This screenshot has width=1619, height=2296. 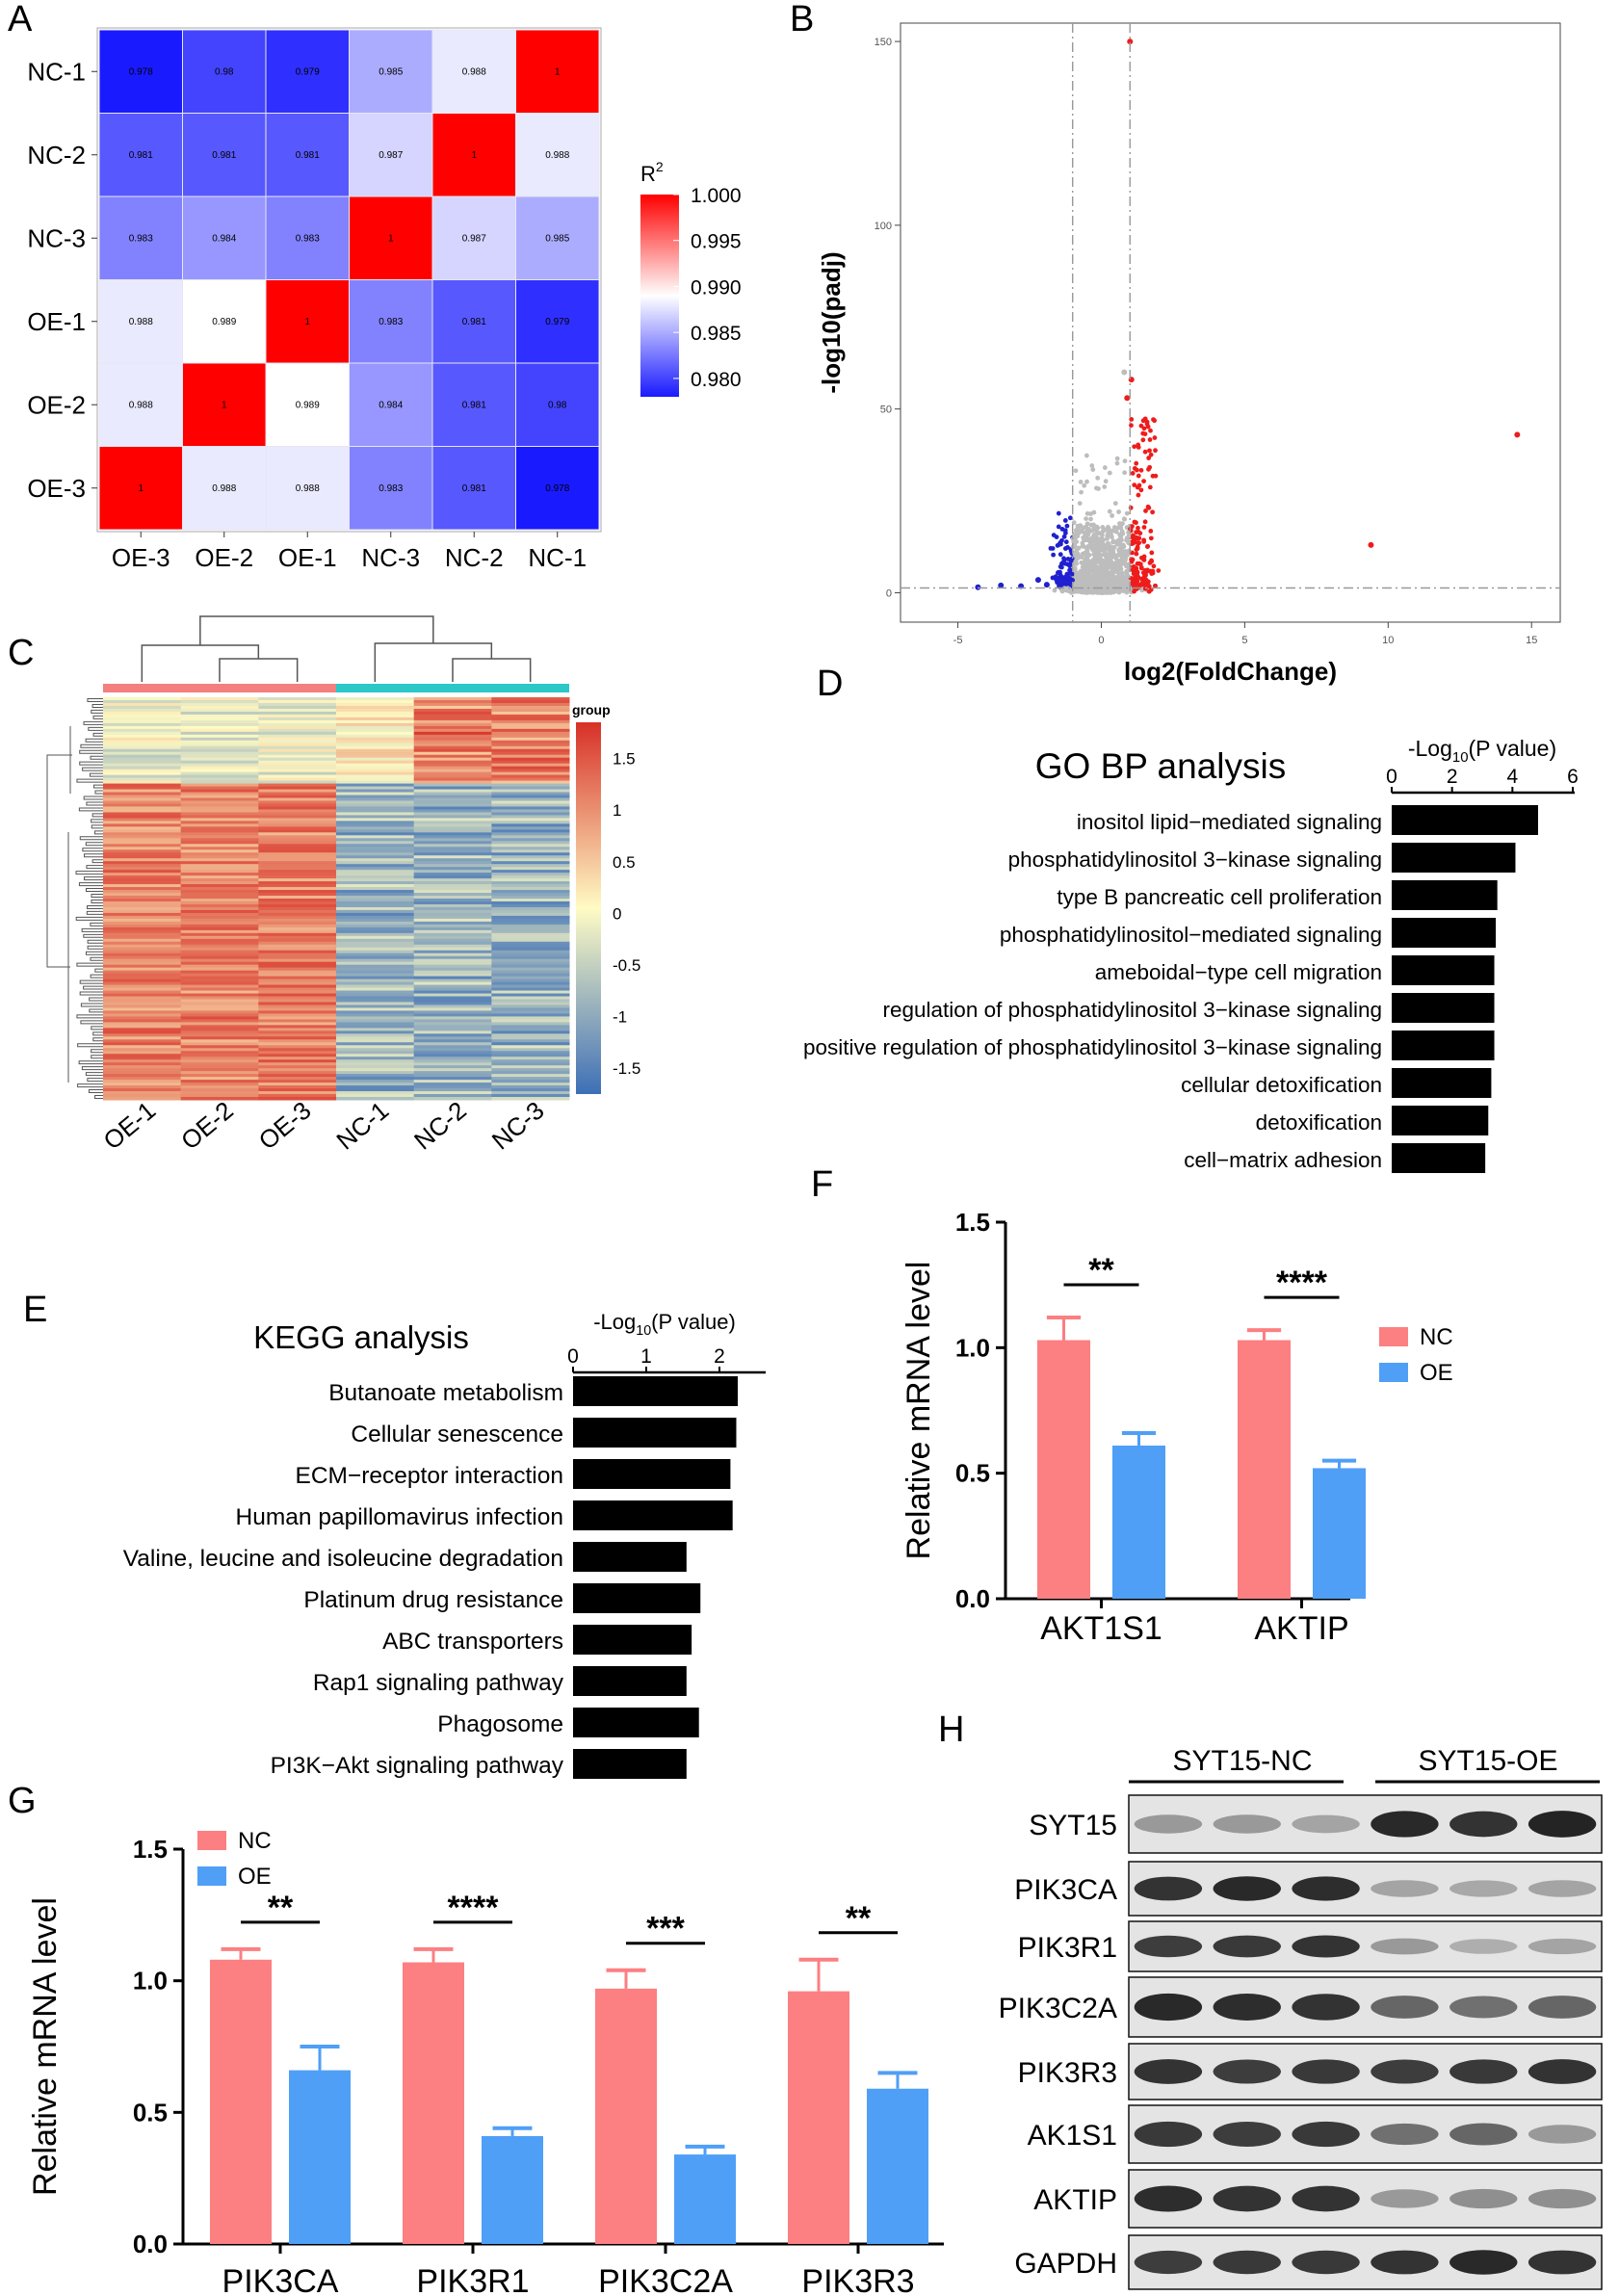 What do you see at coordinates (56, 488) in the screenshot?
I see `row-label: OE-3` at bounding box center [56, 488].